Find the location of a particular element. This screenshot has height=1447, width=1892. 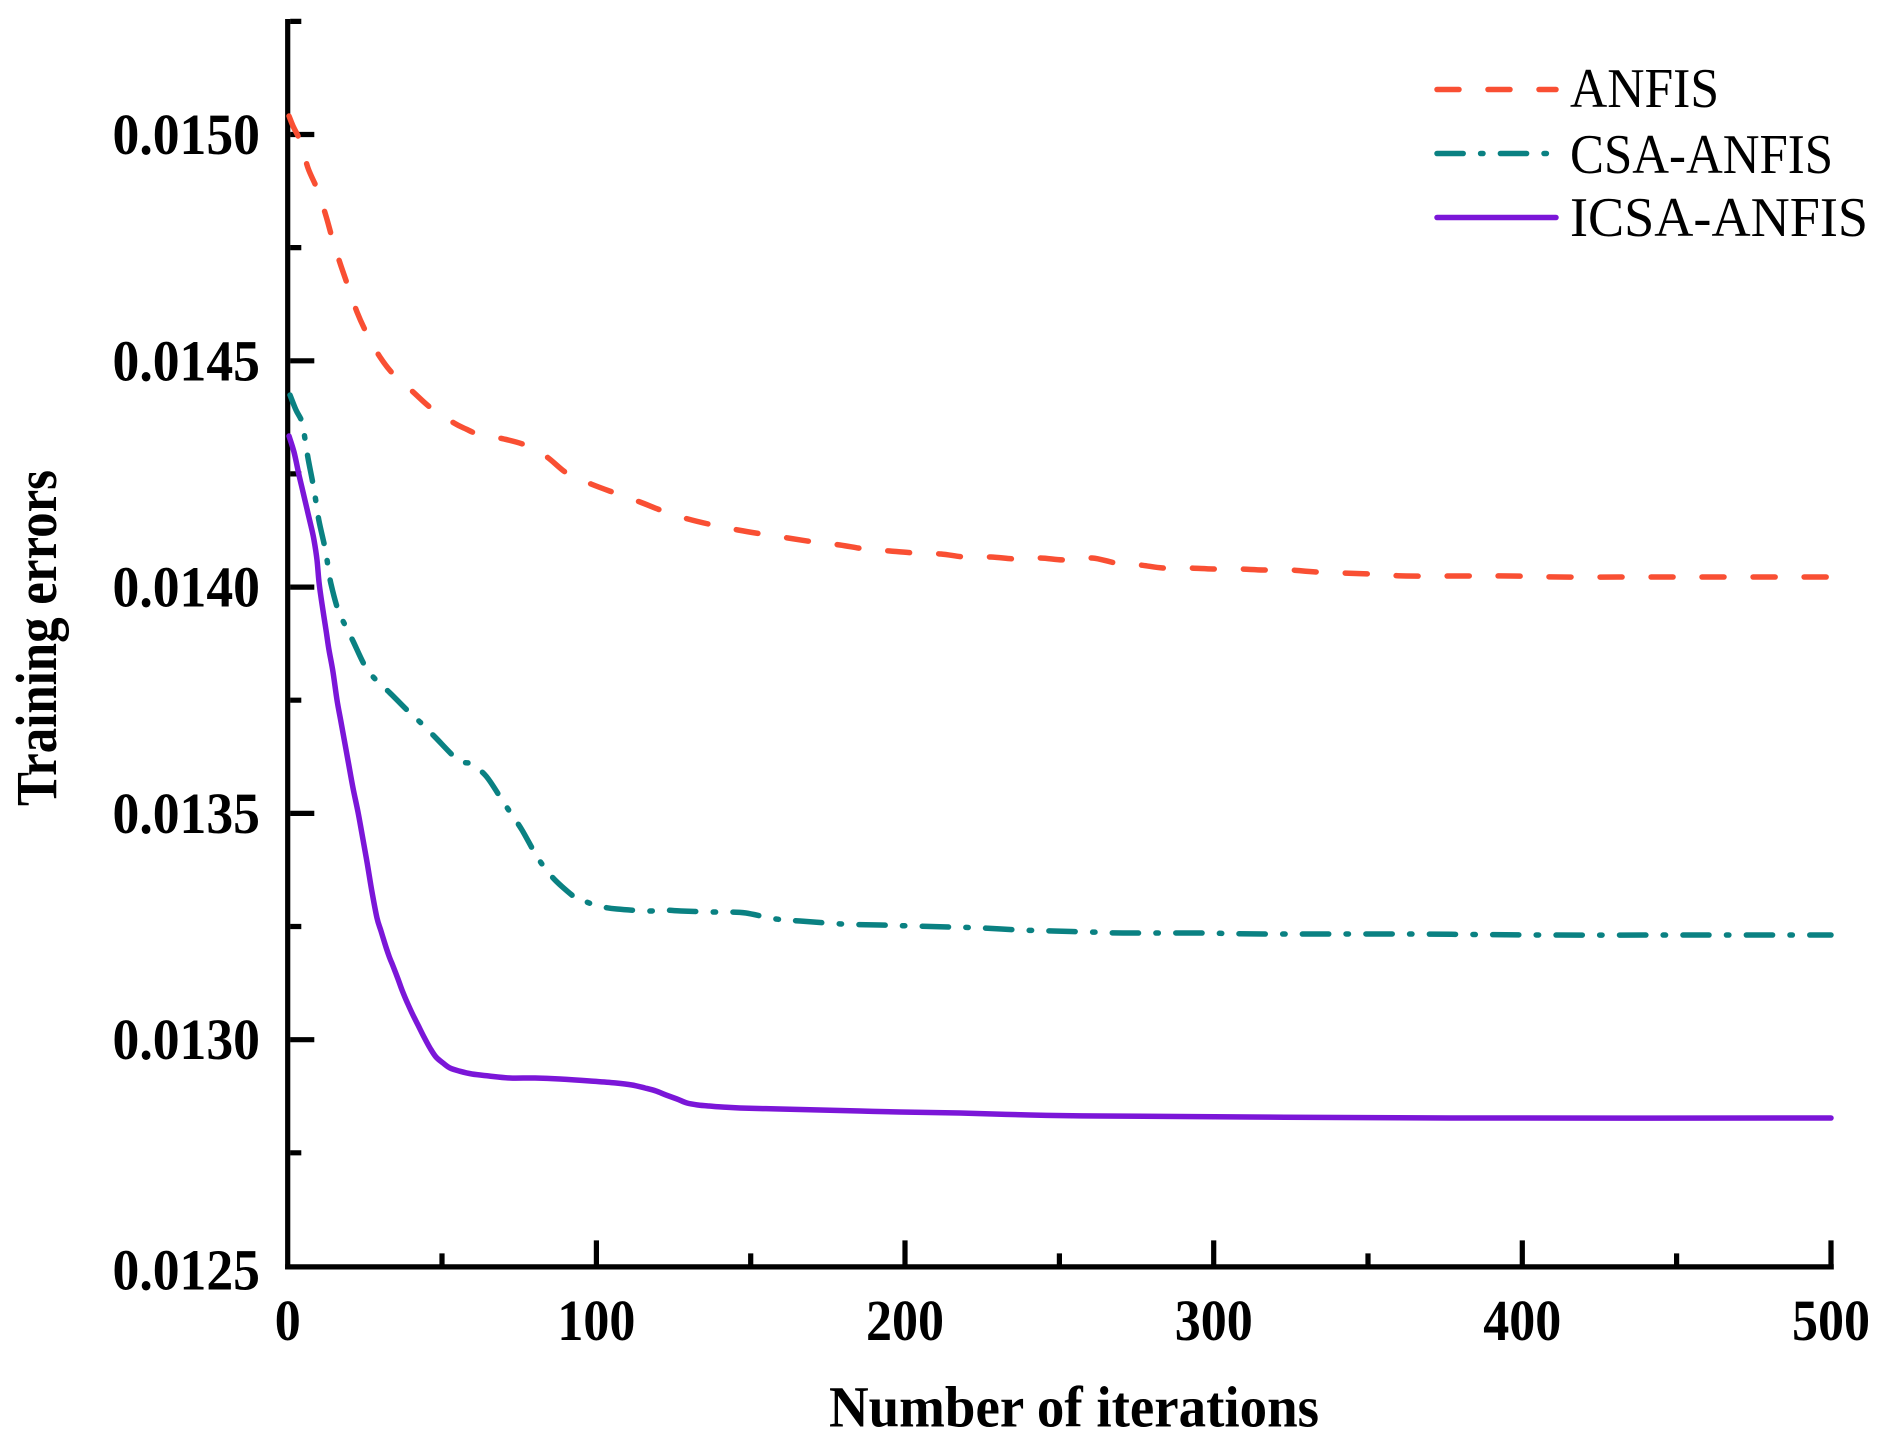

svg-text: ICSA-ANFIS is located at coordinates (1719, 218).